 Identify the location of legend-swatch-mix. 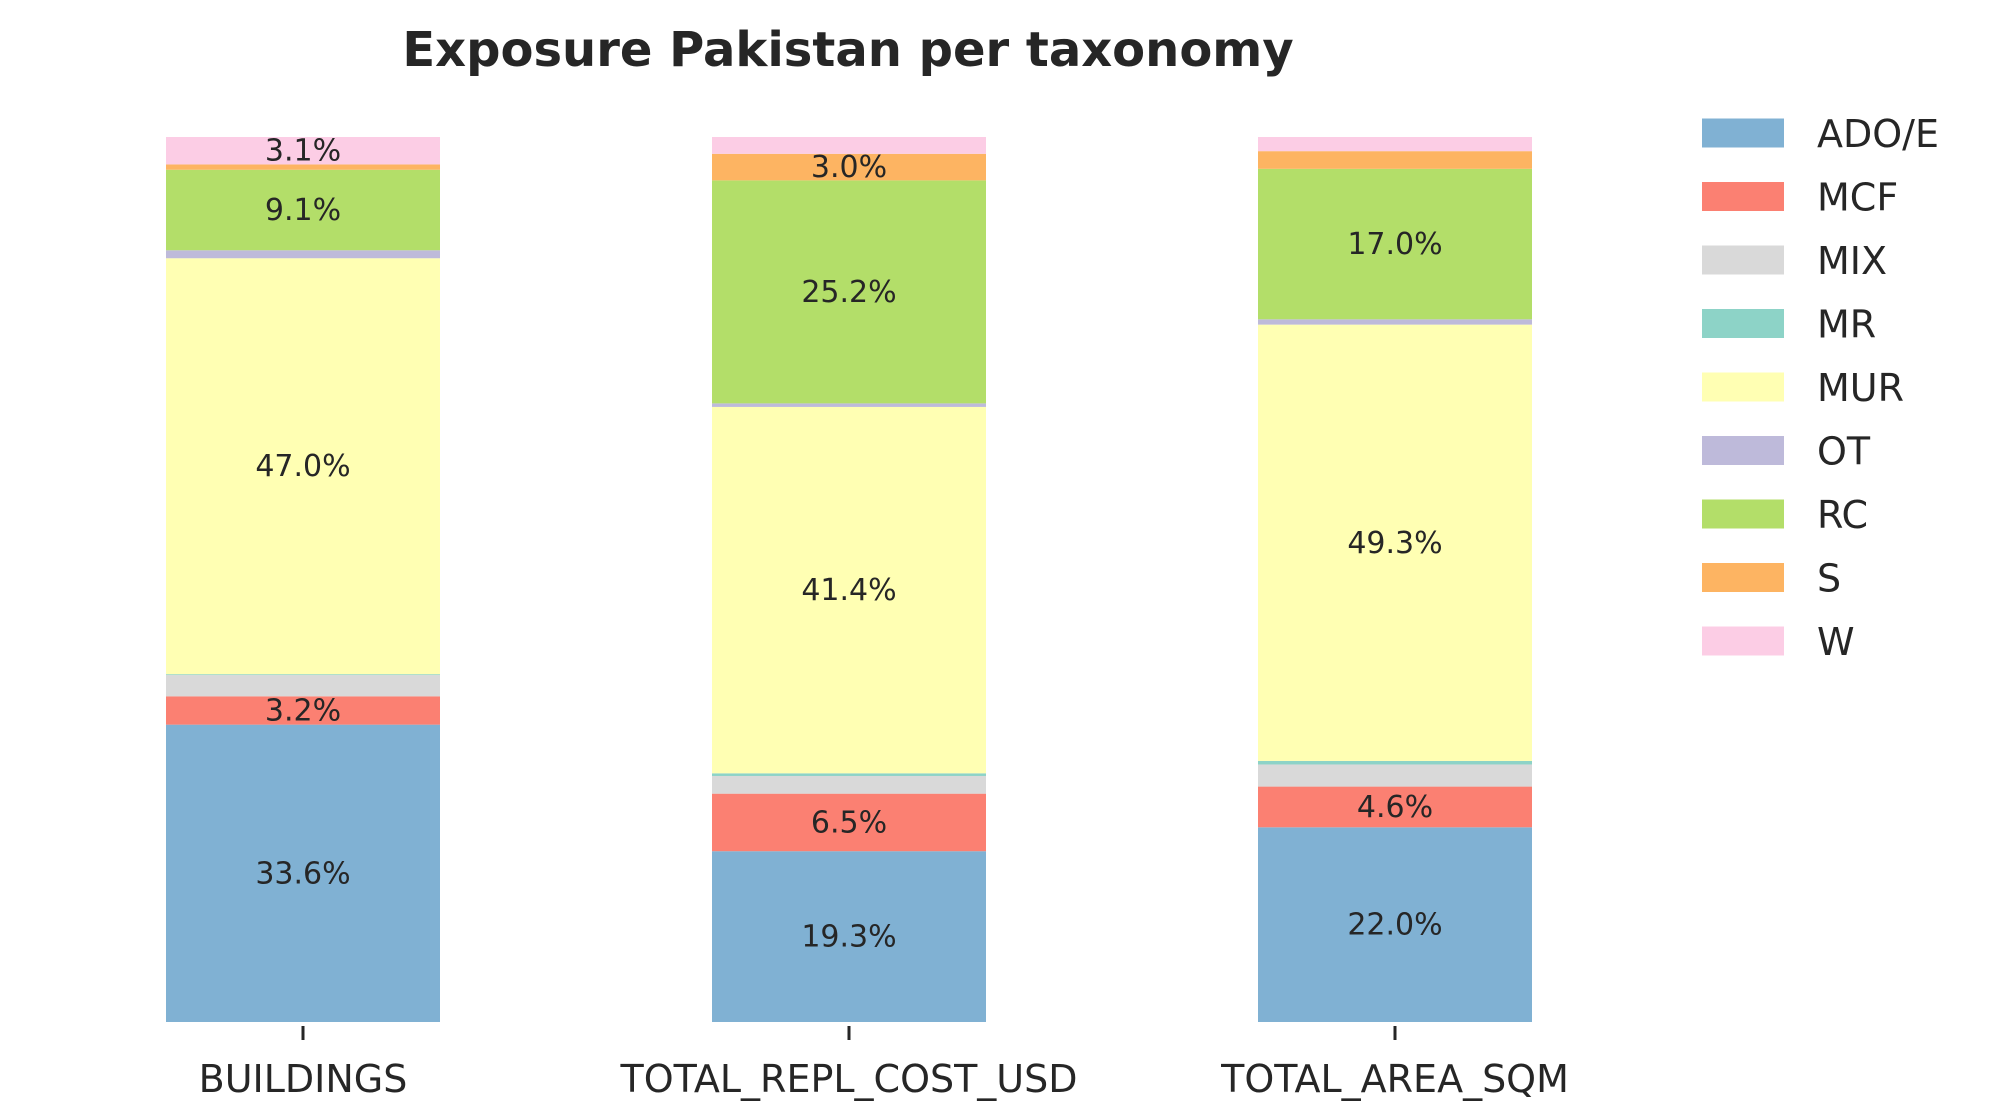
(1743, 260).